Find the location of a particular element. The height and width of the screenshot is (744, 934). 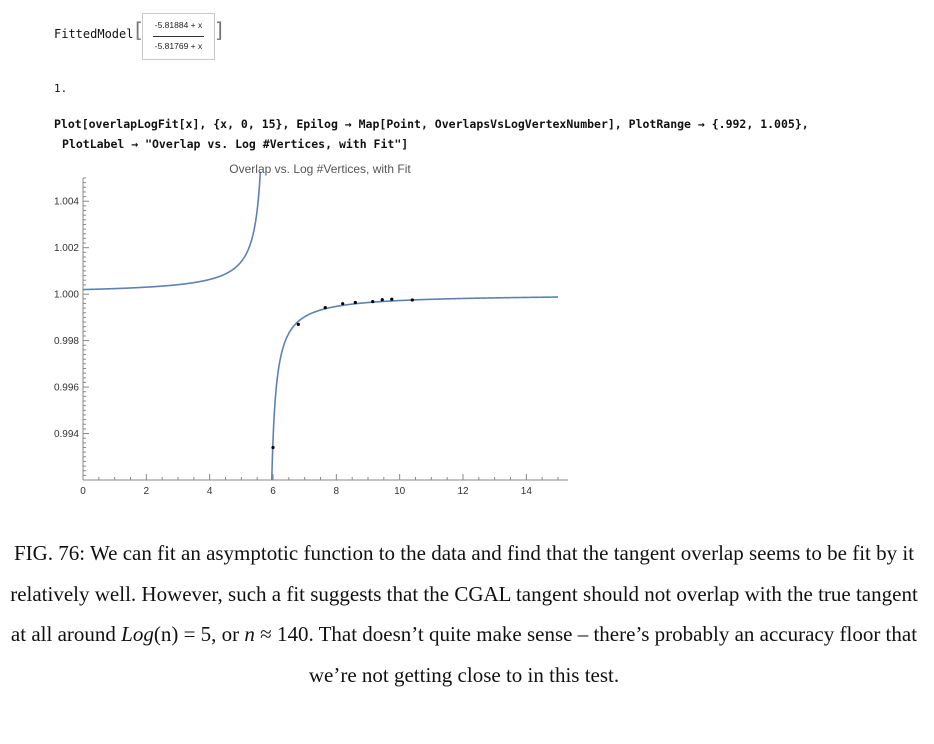

fit-curve-right-branch is located at coordinates (414, 388).